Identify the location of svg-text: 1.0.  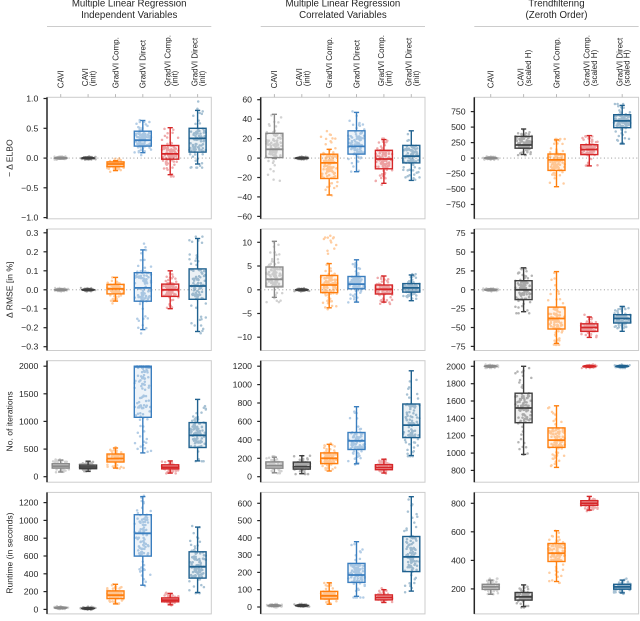
(32, 99).